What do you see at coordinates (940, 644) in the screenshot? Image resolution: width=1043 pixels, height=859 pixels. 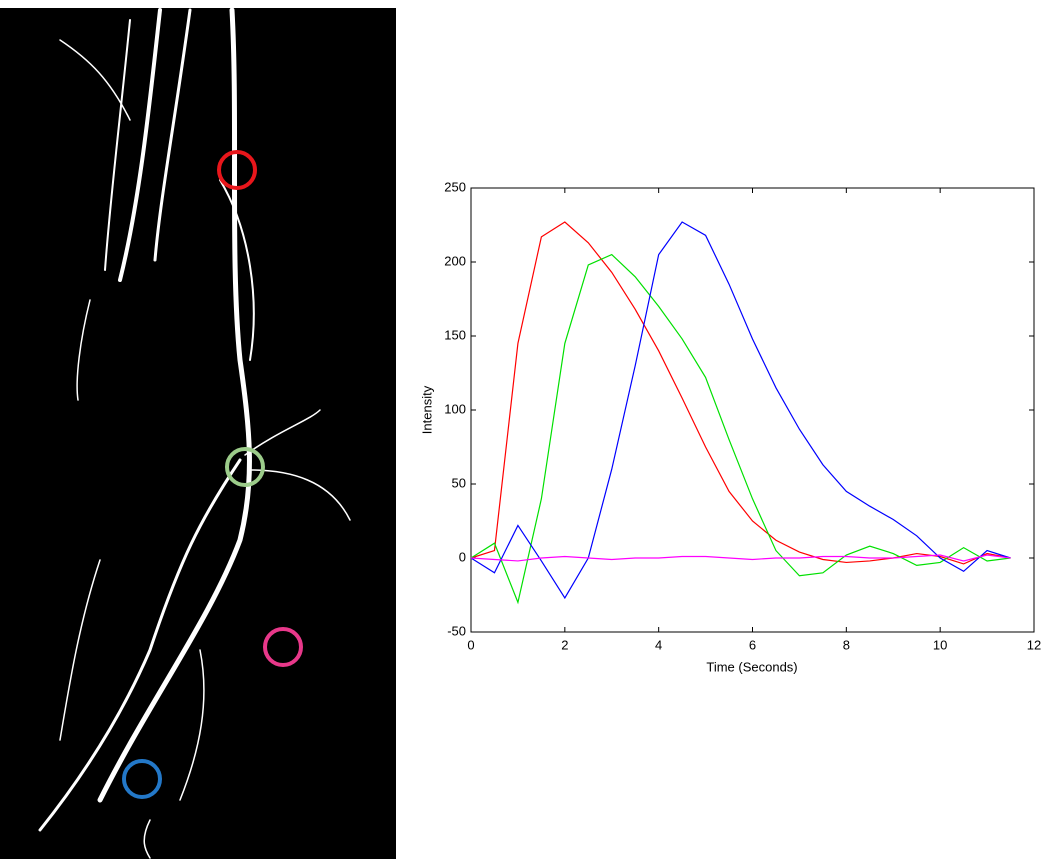 I see `x-tick-label: 10` at bounding box center [940, 644].